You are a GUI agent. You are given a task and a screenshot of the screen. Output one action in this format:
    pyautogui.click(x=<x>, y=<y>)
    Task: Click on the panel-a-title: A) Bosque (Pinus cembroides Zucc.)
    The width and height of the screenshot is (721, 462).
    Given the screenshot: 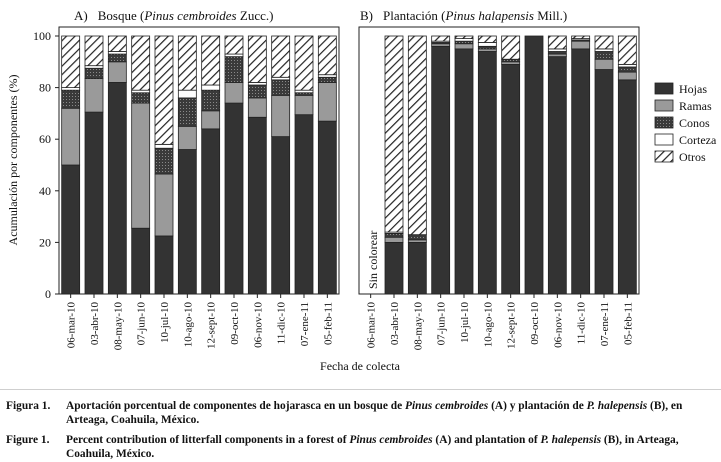 What is the action you would take?
    pyautogui.click(x=173, y=15)
    